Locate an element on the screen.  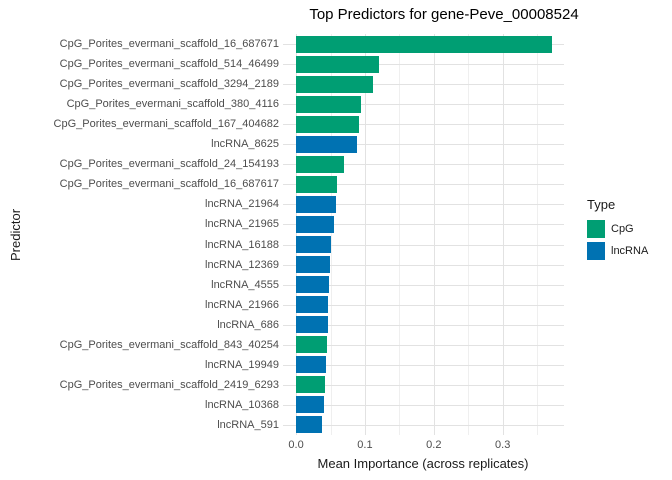
chart-title: Top Predictors for gene-Peve_00008524 is located at coordinates (444, 14).